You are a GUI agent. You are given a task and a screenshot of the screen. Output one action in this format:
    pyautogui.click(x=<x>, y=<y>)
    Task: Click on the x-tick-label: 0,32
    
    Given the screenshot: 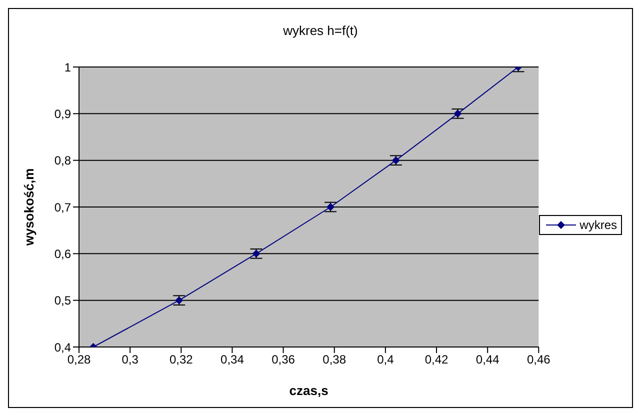 What is the action you would take?
    pyautogui.click(x=181, y=359)
    